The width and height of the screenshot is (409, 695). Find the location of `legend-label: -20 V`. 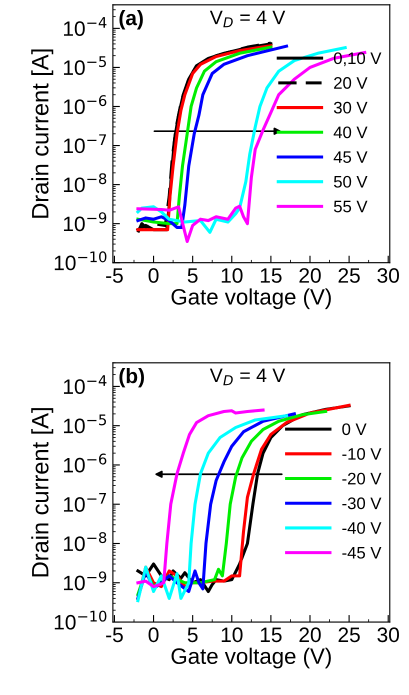

legend-label: -20 V is located at coordinates (362, 478).